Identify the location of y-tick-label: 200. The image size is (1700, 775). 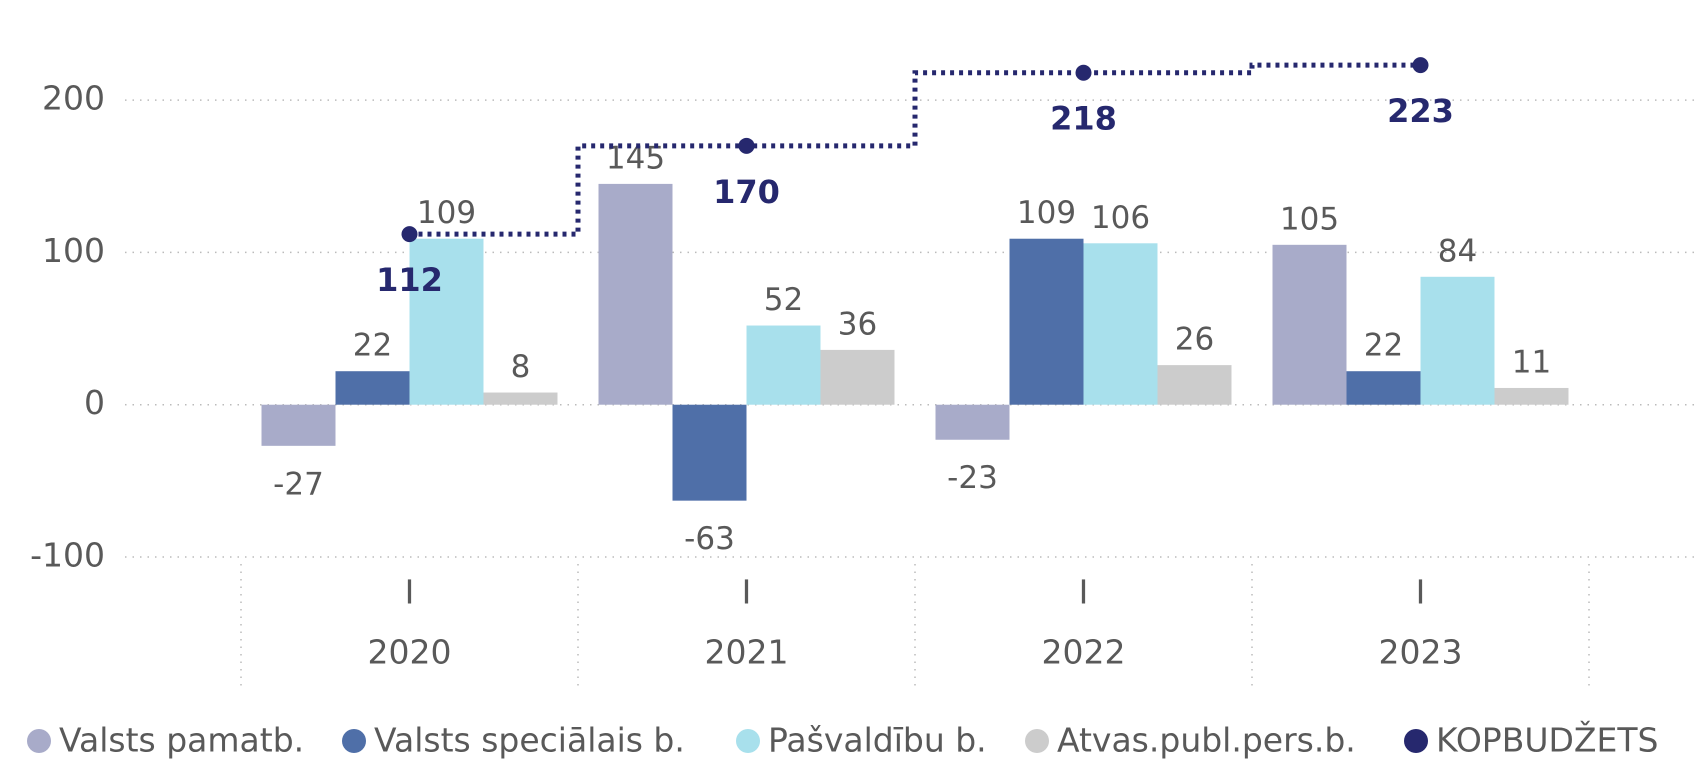
(73, 98).